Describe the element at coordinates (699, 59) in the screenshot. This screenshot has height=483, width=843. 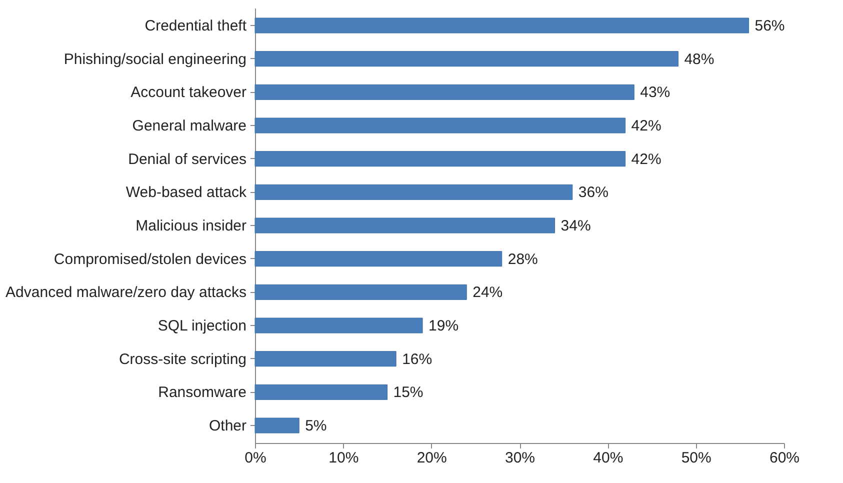
I see `data-label: 48%` at that location.